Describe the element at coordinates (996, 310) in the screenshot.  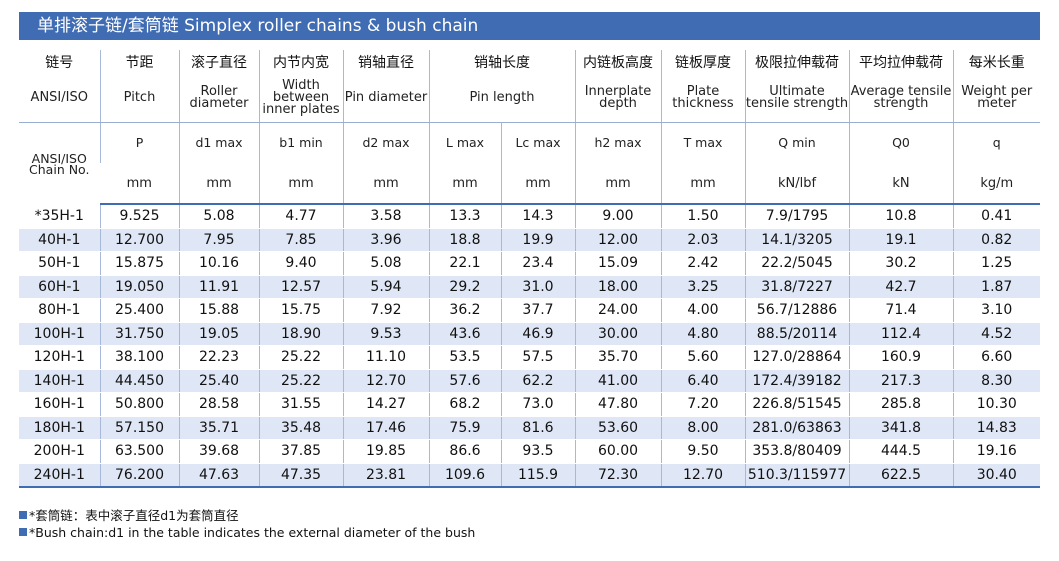
I see `table-cell: 3.10` at that location.